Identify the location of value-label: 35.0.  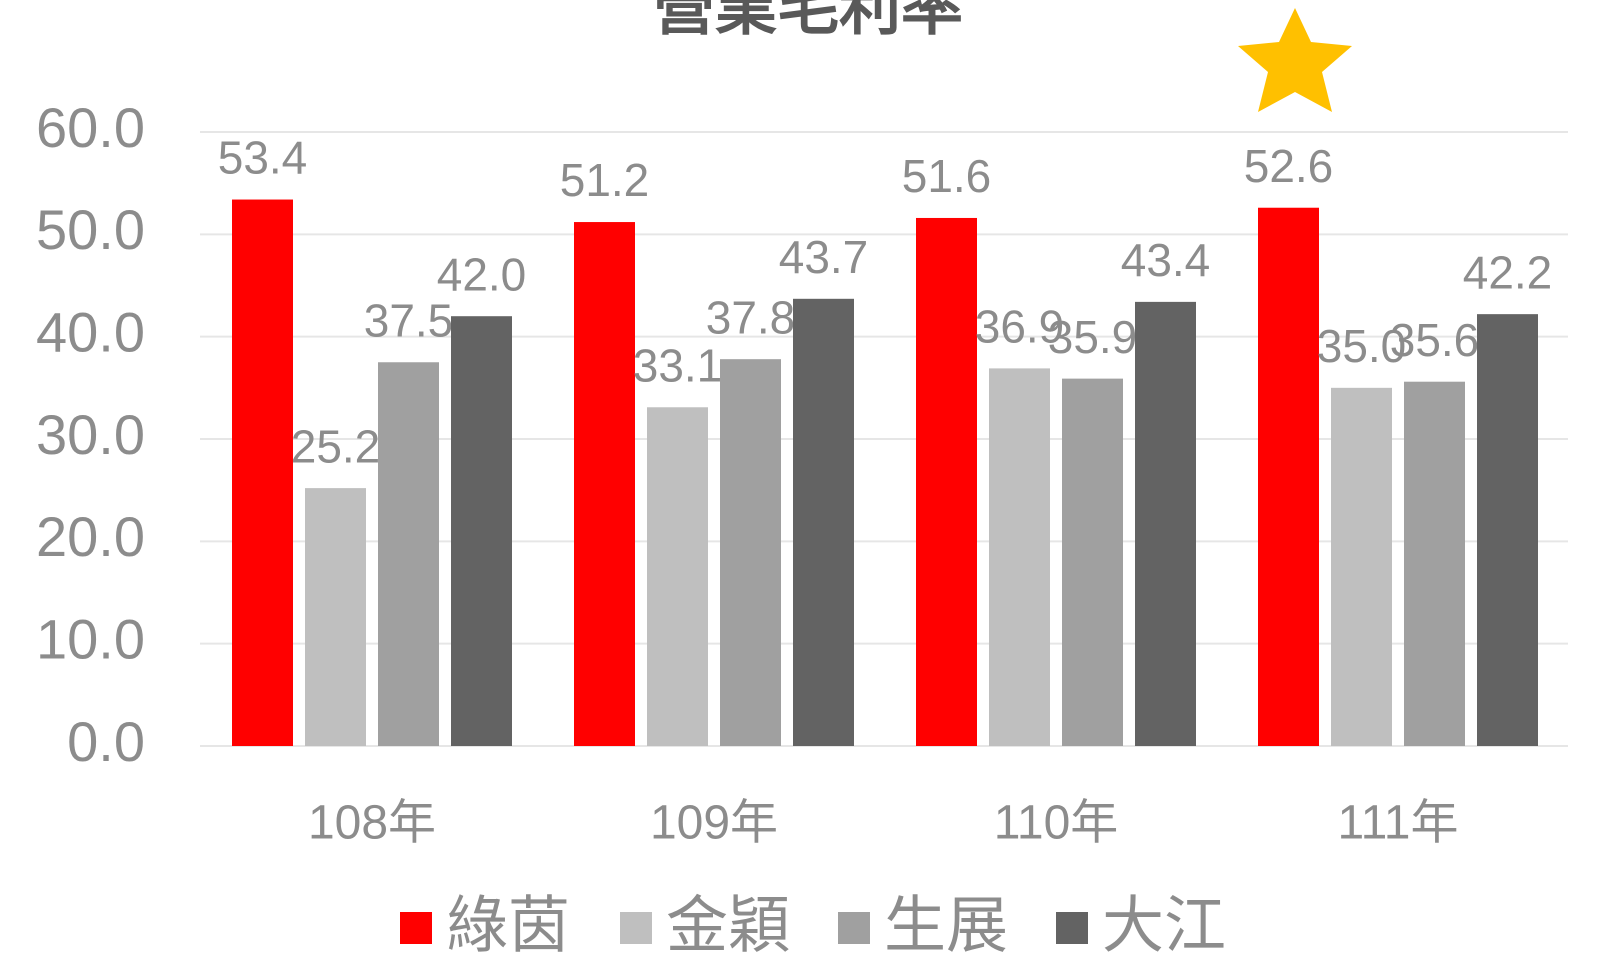
(1362, 346).